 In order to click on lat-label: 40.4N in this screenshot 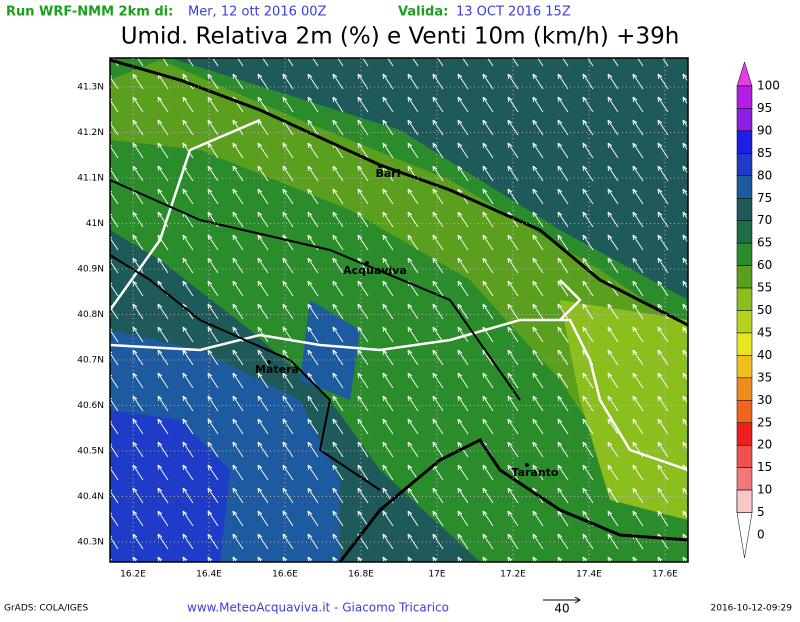, I will do `click(90, 497)`.